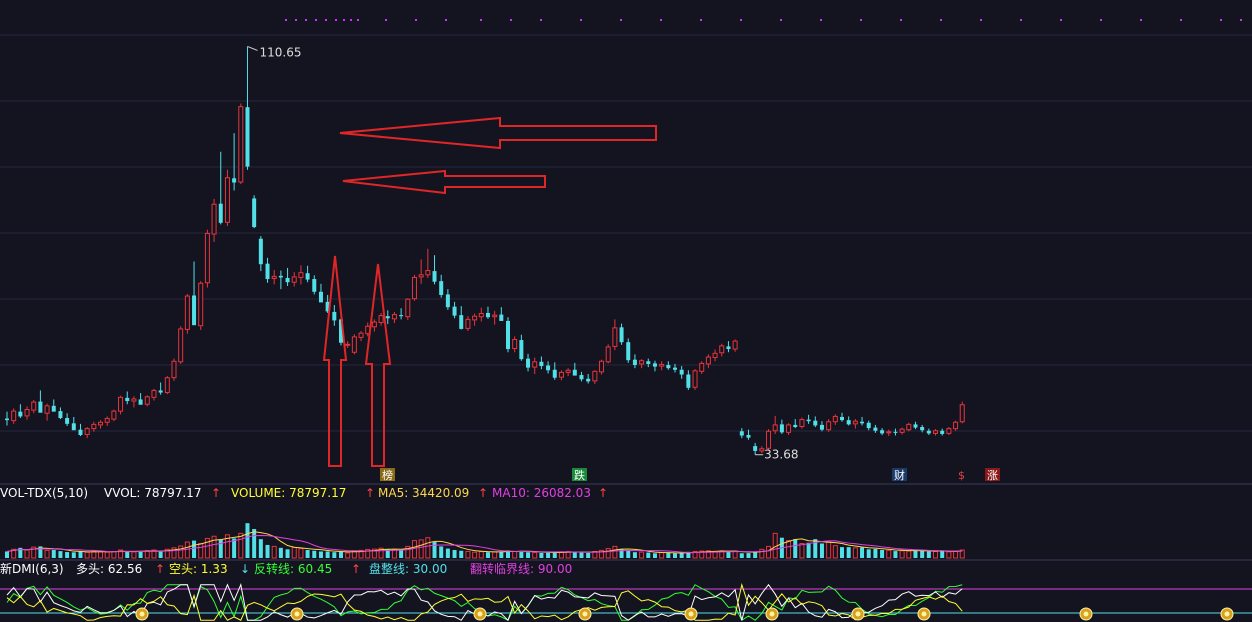  Describe the element at coordinates (992, 475) in the screenshot. I see `badge-zhang: 涨` at that location.